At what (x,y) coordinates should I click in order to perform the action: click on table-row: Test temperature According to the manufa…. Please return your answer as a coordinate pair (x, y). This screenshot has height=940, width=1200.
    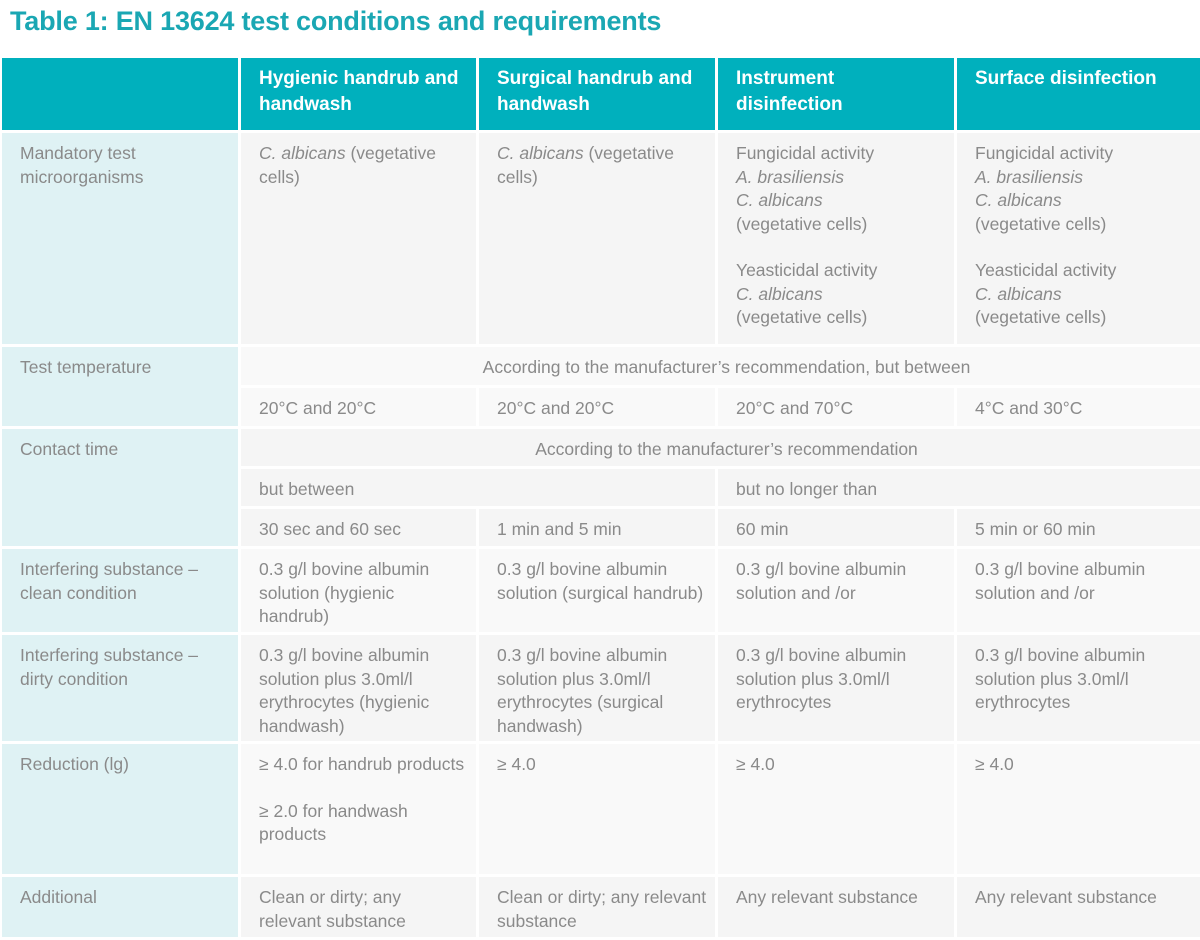
    Looking at the image, I should click on (601, 386).